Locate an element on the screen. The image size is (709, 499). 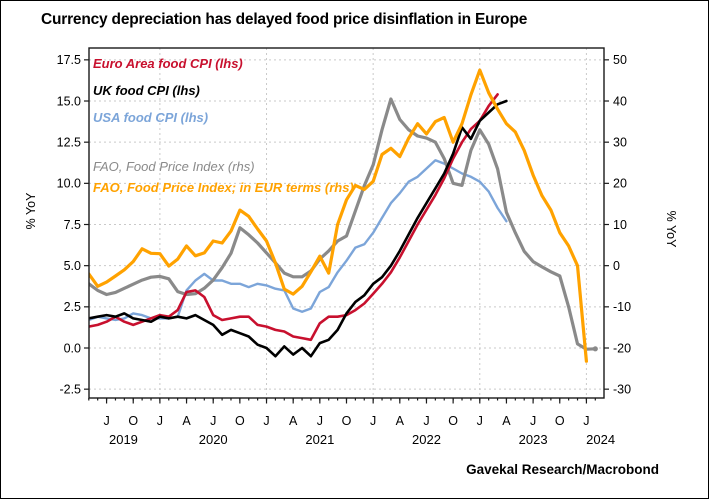
x-year-label: 2023 is located at coordinates (533, 439).